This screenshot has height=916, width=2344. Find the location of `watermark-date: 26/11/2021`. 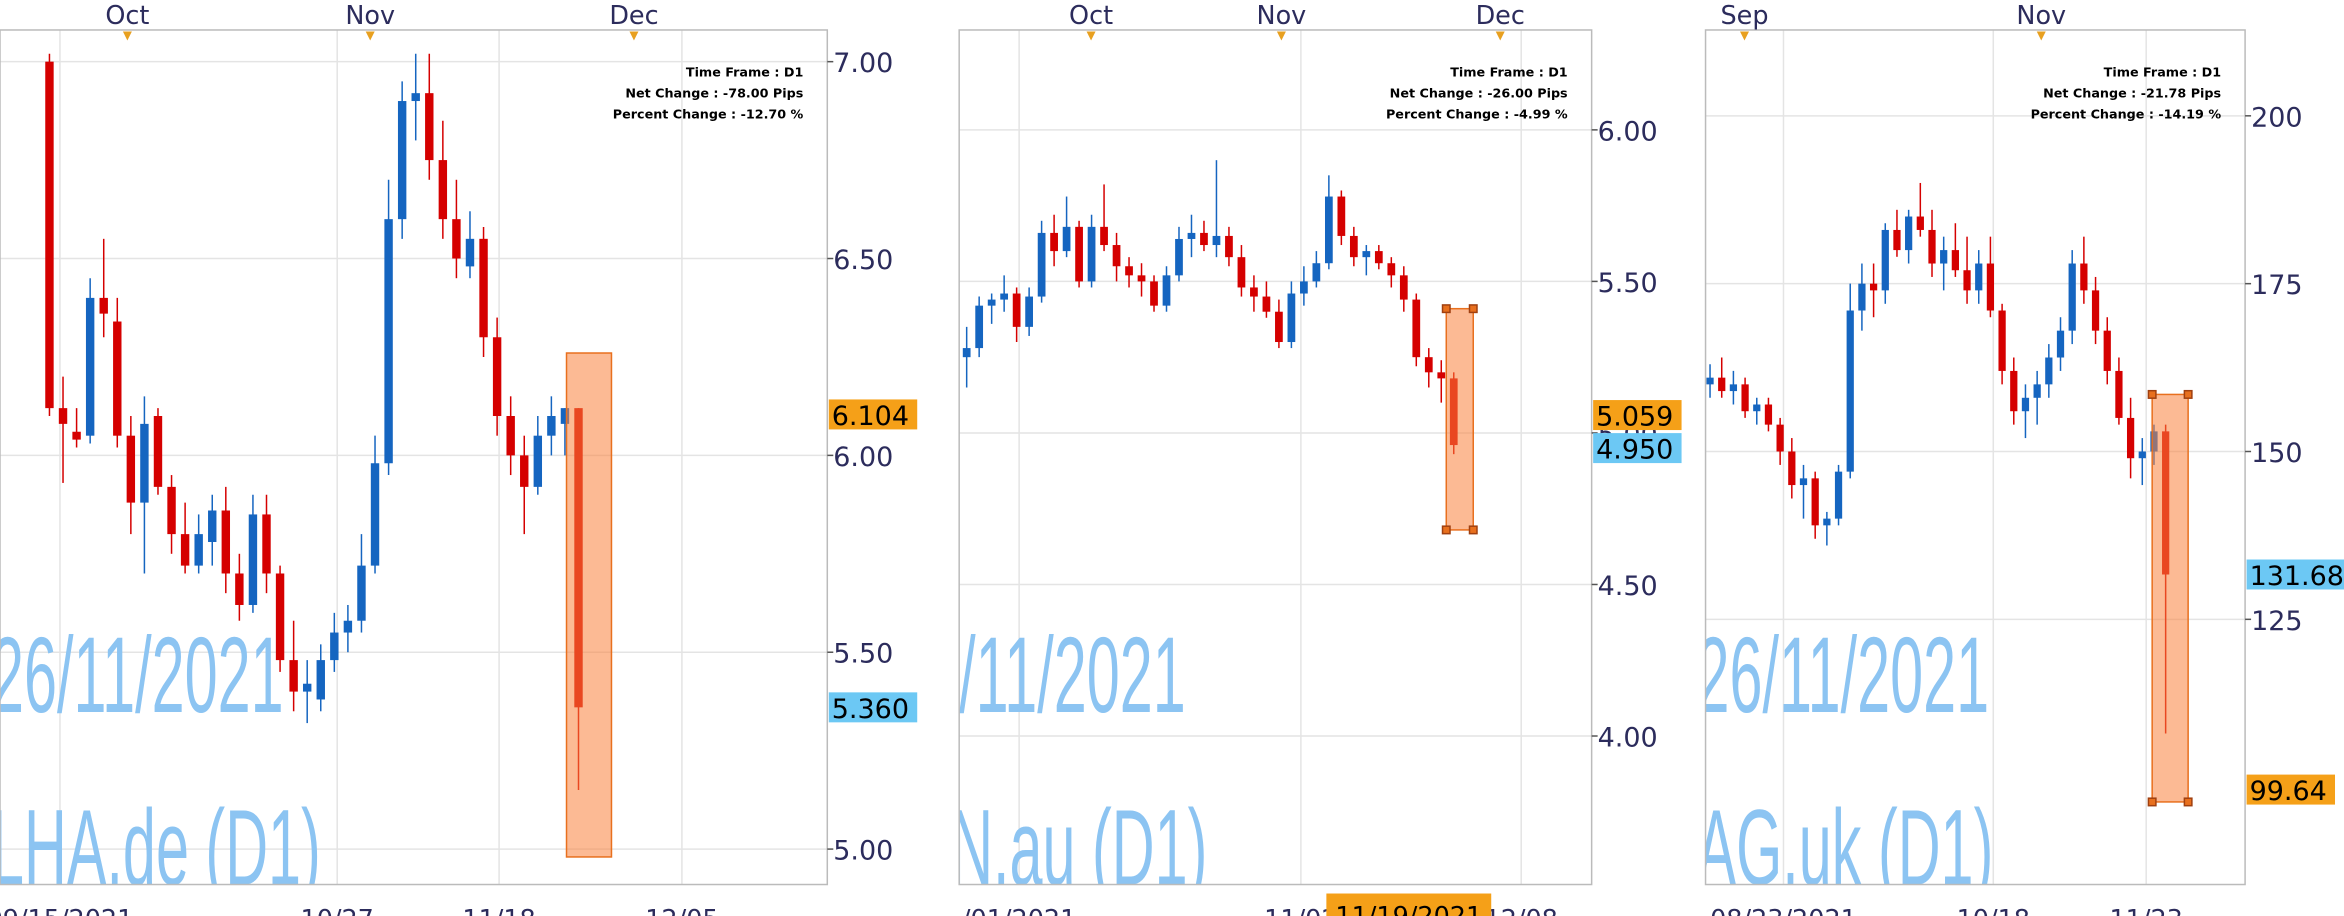

watermark-date: 26/11/2021 is located at coordinates (1843, 675).